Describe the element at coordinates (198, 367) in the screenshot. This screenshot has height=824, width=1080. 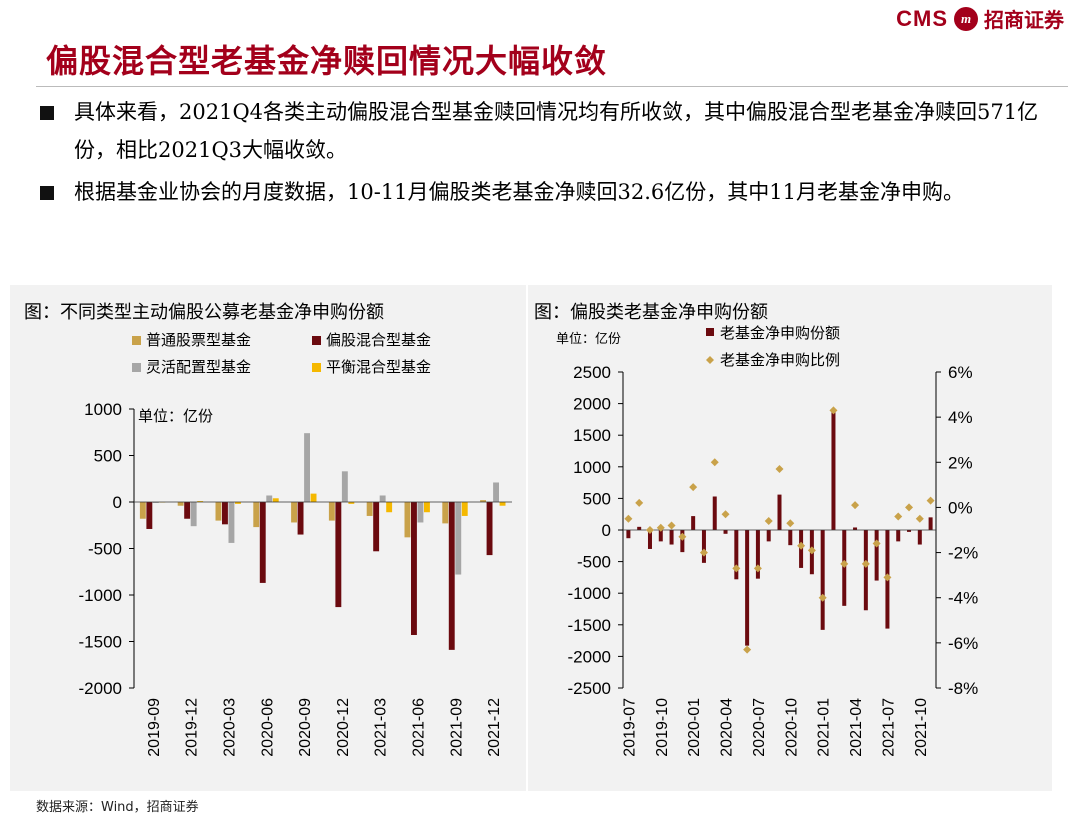
I see `legend-label-3: 灵活配置型基金` at that location.